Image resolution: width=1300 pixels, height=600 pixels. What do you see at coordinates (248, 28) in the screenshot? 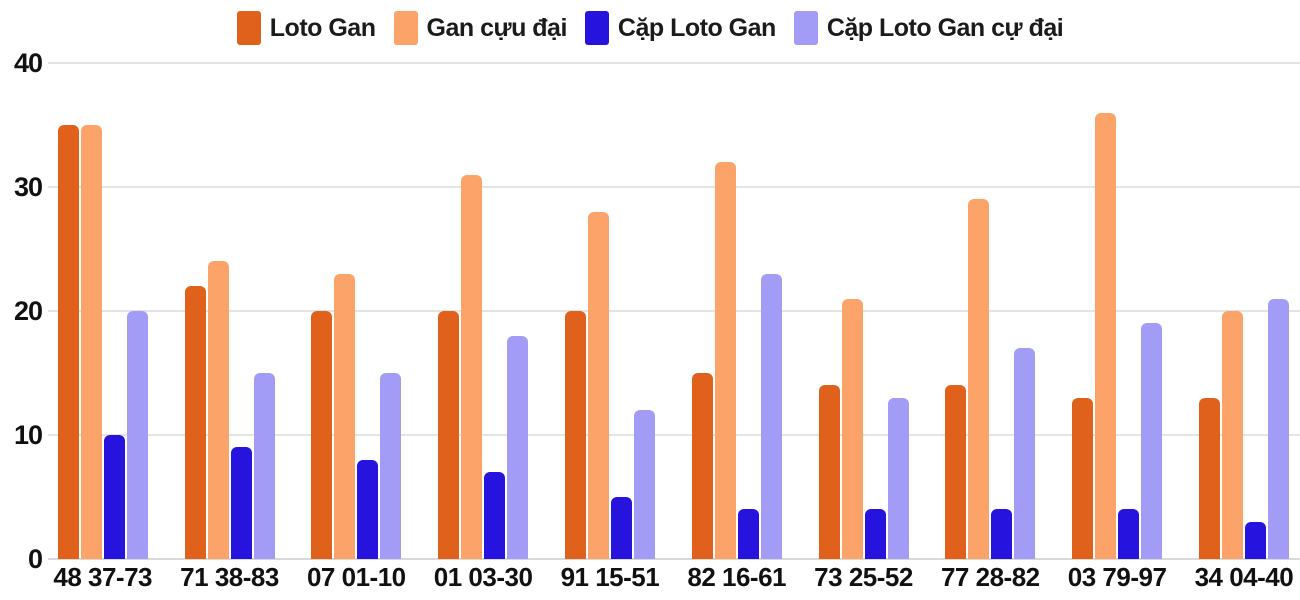
I see `legend-swatch-loto-gan` at bounding box center [248, 28].